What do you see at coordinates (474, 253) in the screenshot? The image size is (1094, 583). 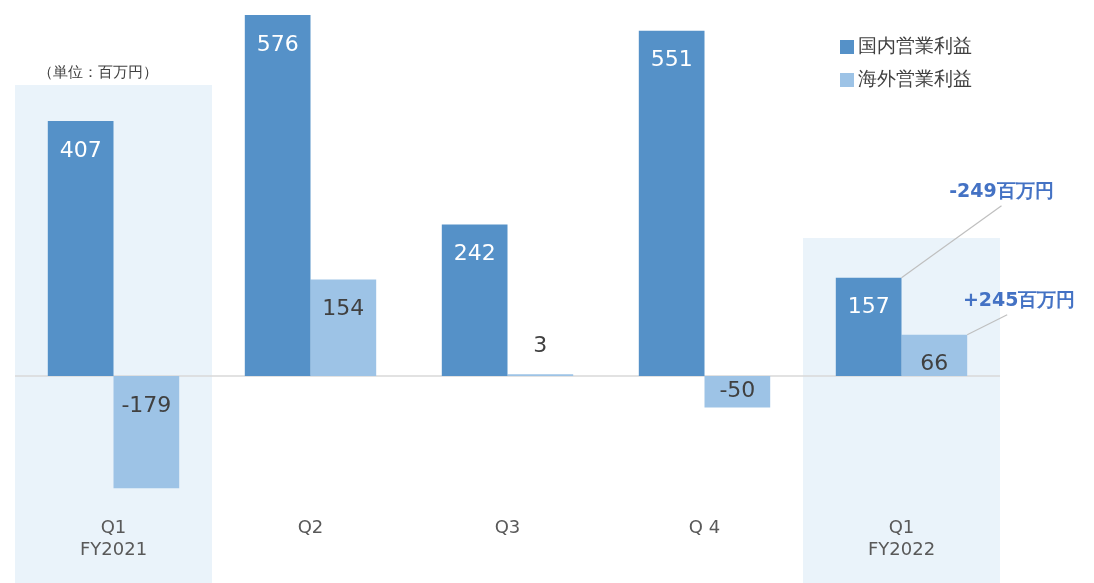 I see `data-label: 242` at bounding box center [474, 253].